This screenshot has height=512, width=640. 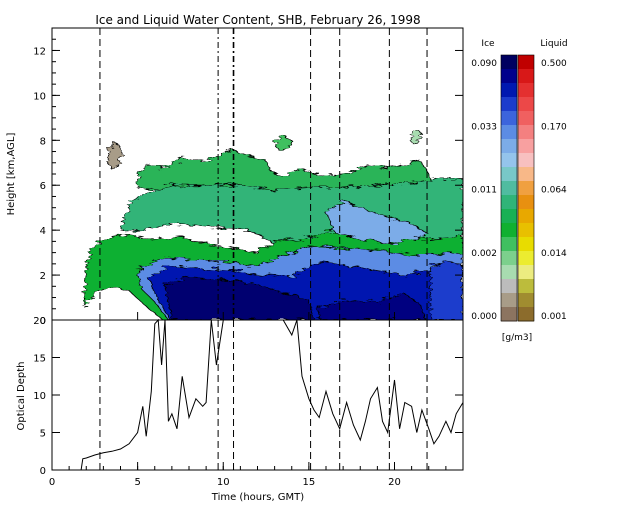 I want to click on colorbar-liquid-frame, so click(x=526, y=188).